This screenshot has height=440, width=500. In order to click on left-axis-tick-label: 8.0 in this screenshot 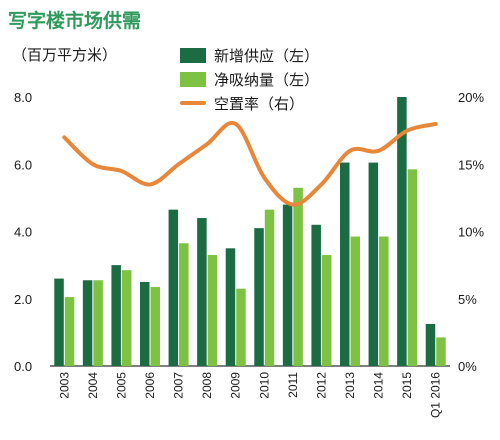, I will do `click(23, 97)`.